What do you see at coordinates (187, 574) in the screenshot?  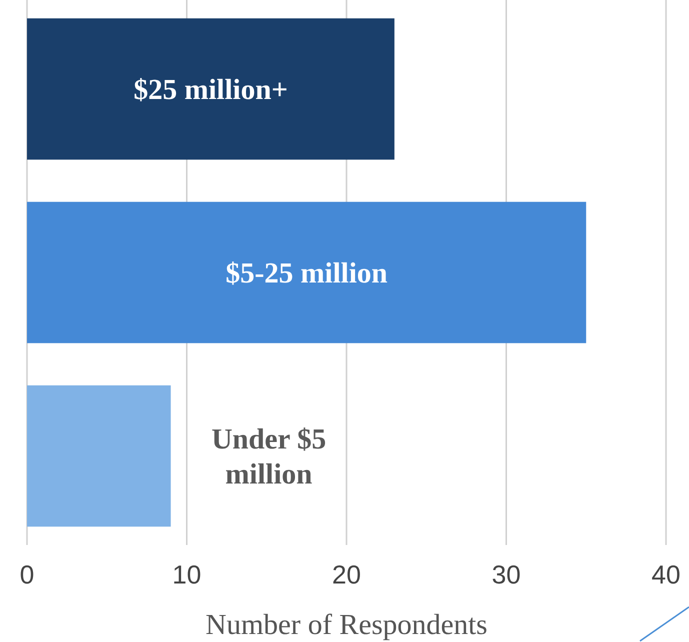 I see `x-tick-label: 10` at bounding box center [187, 574].